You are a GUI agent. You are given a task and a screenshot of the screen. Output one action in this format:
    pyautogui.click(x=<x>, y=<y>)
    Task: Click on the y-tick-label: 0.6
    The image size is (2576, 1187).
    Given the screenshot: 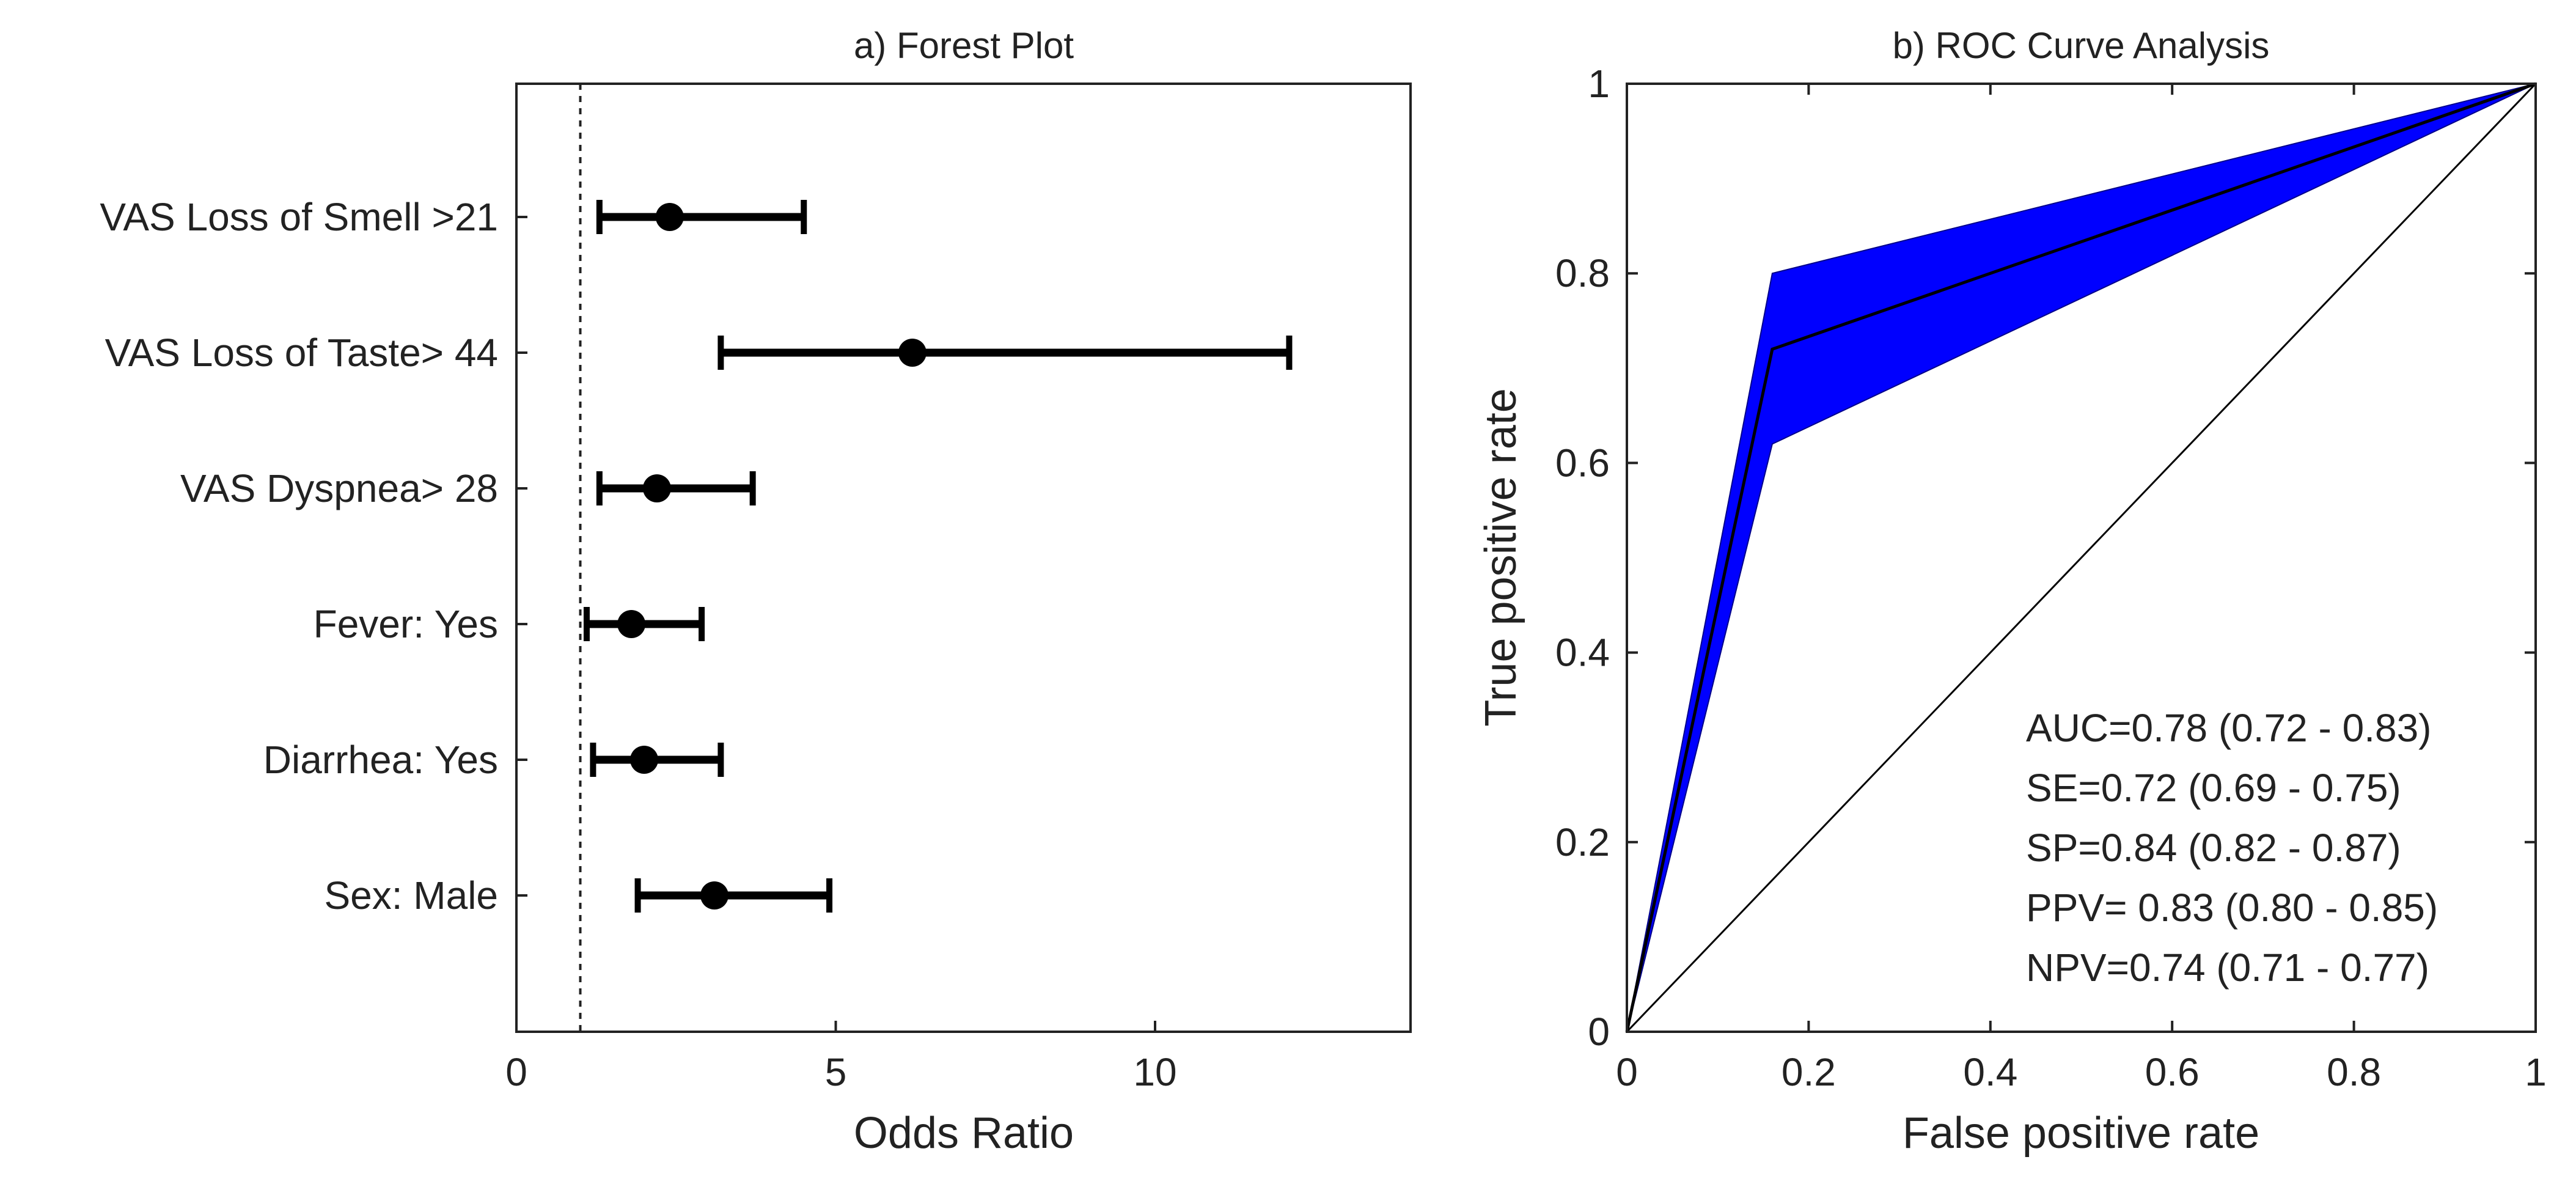 What is the action you would take?
    pyautogui.click(x=1582, y=463)
    